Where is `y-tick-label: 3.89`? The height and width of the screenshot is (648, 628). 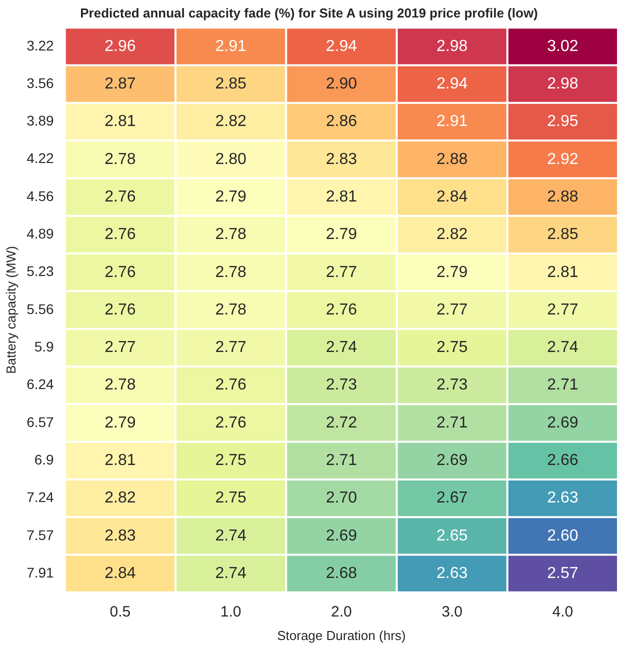 y-tick-label: 3.89 is located at coordinates (40, 120).